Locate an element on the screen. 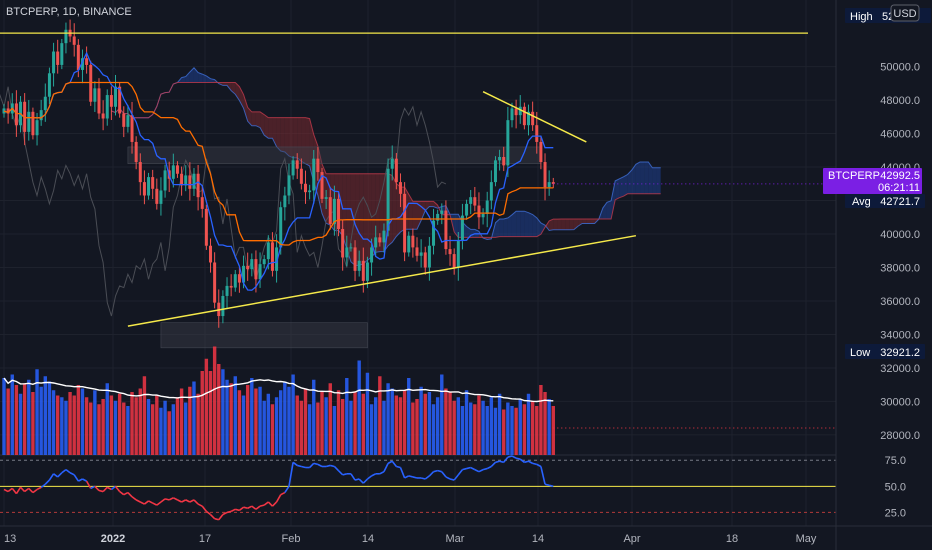  currency-button-bg is located at coordinates (905, 13).